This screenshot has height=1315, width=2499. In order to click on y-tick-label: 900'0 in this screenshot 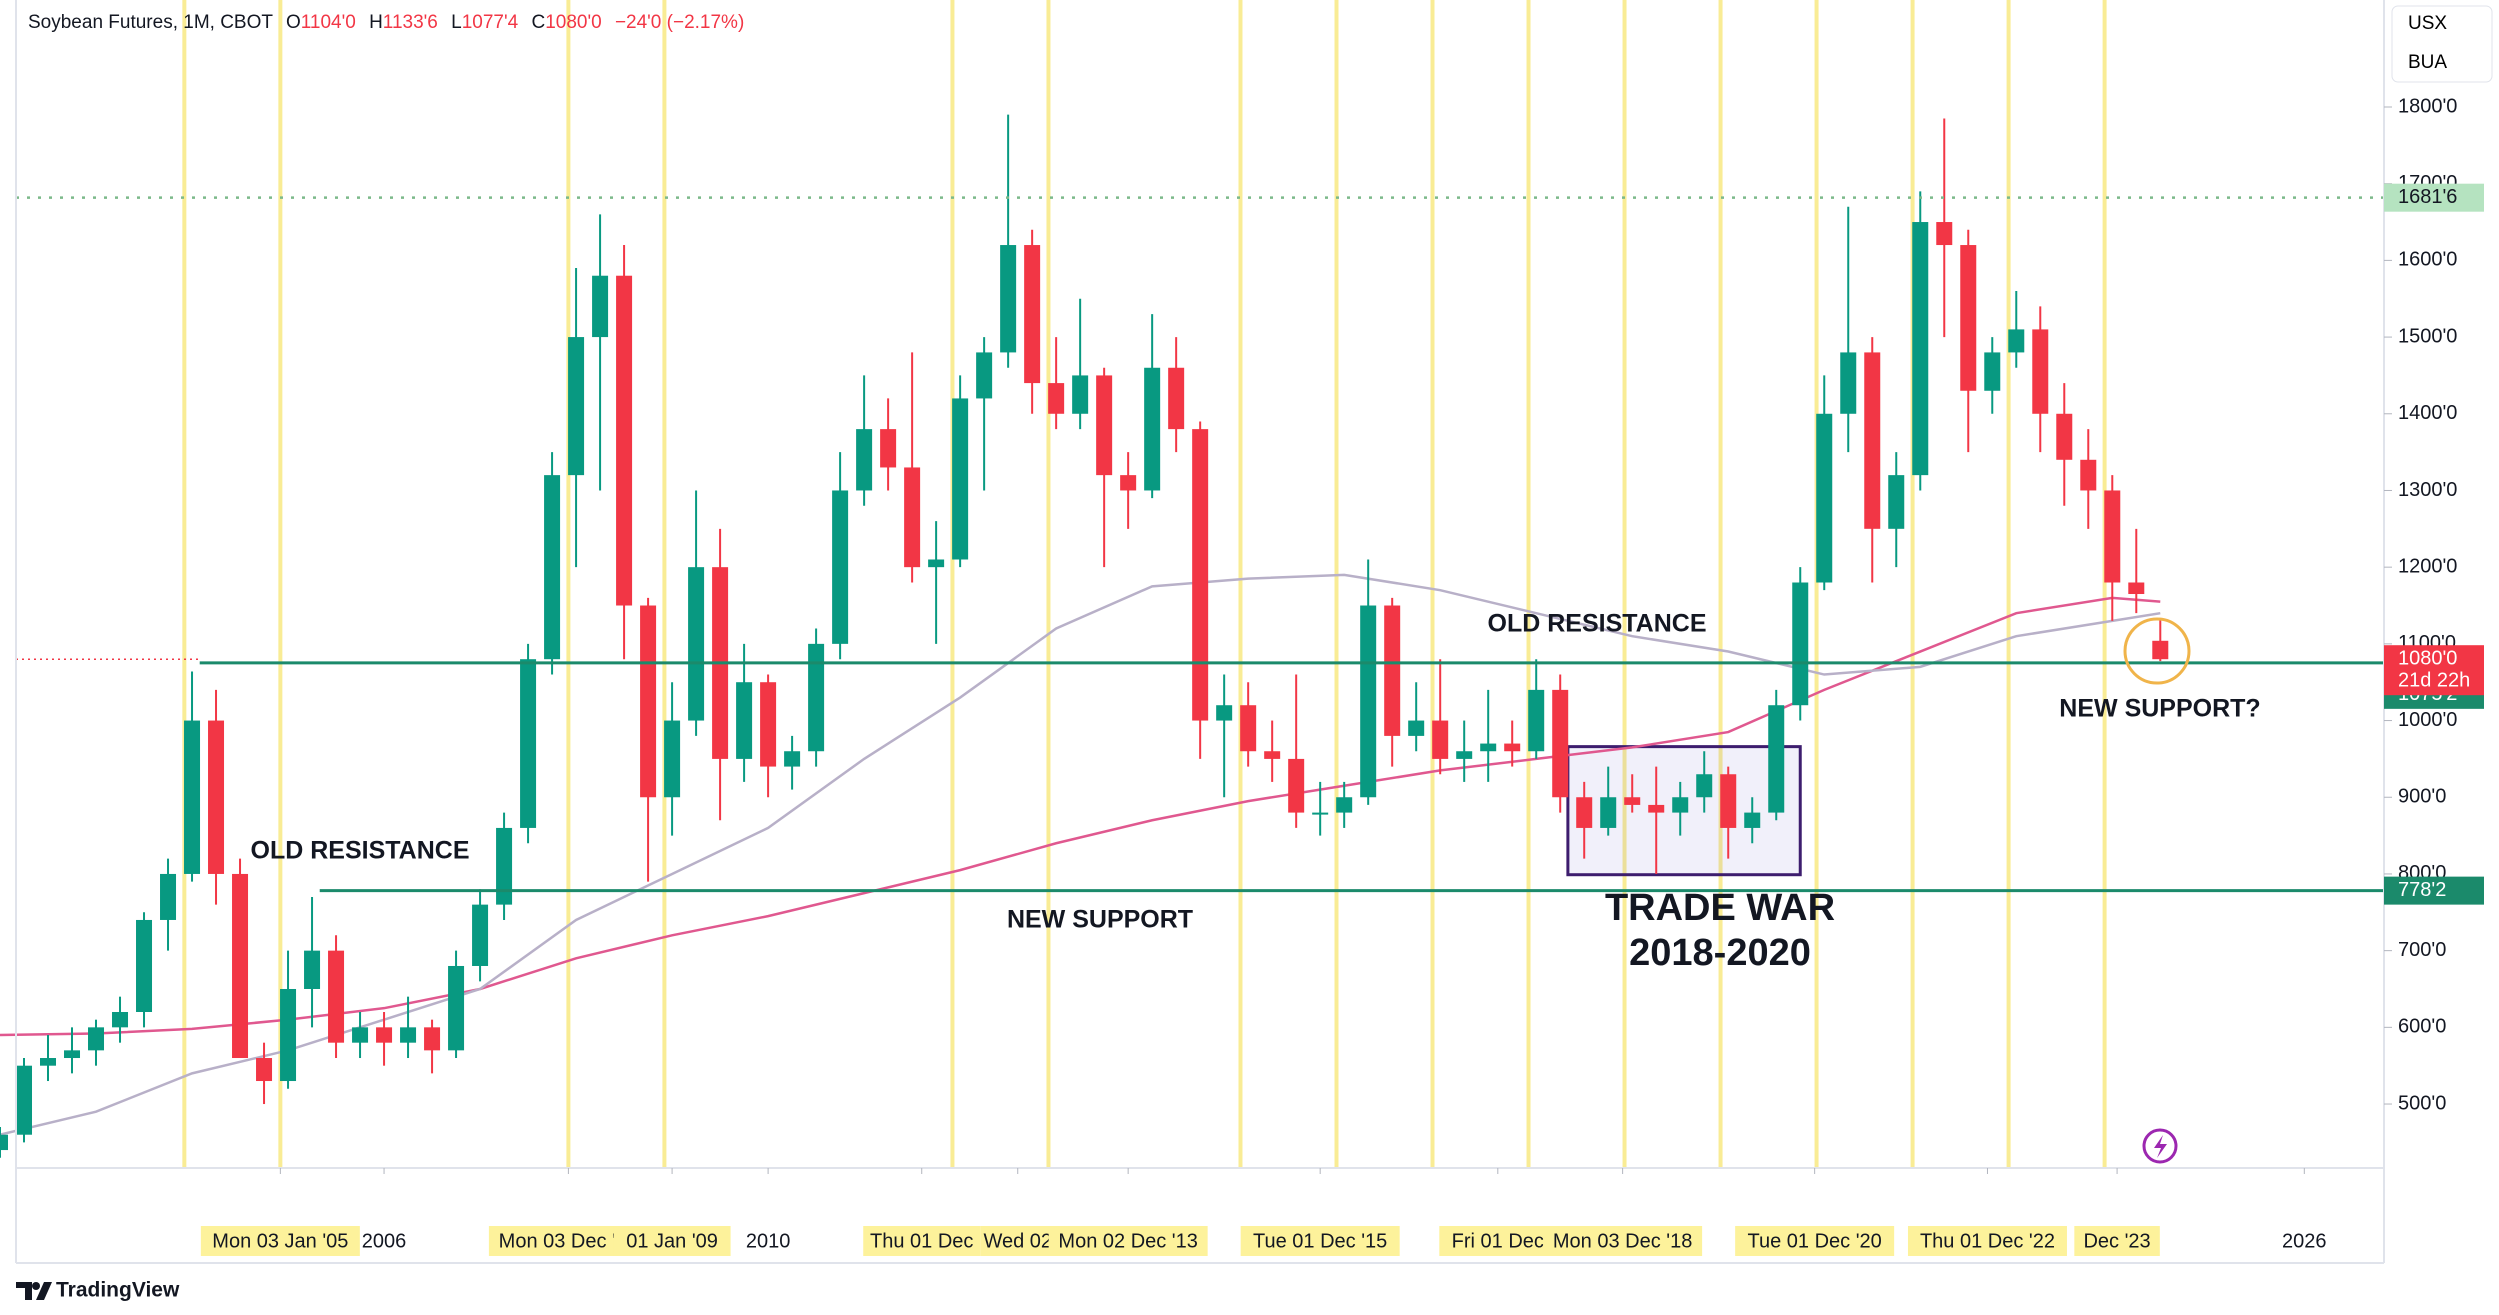, I will do `click(2422, 797)`.